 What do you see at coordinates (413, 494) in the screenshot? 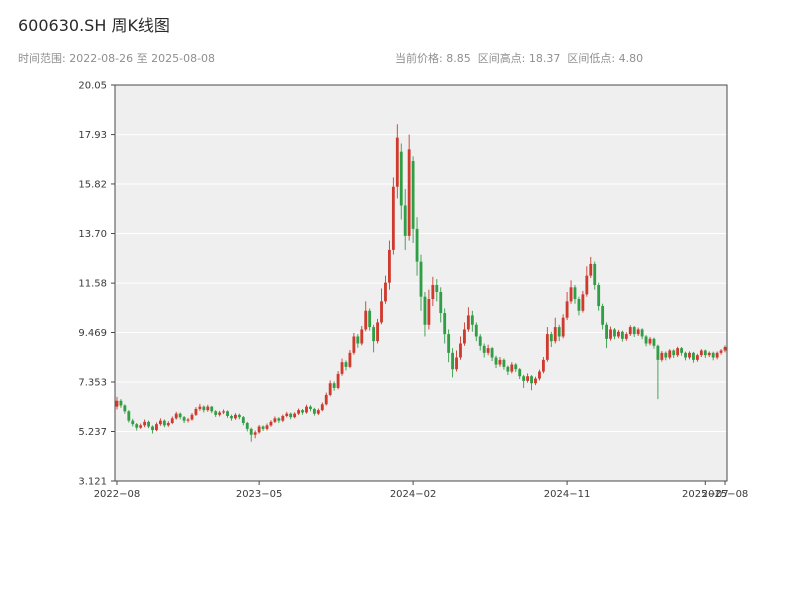
I see `x-tick-label: 2024−02` at bounding box center [413, 494].